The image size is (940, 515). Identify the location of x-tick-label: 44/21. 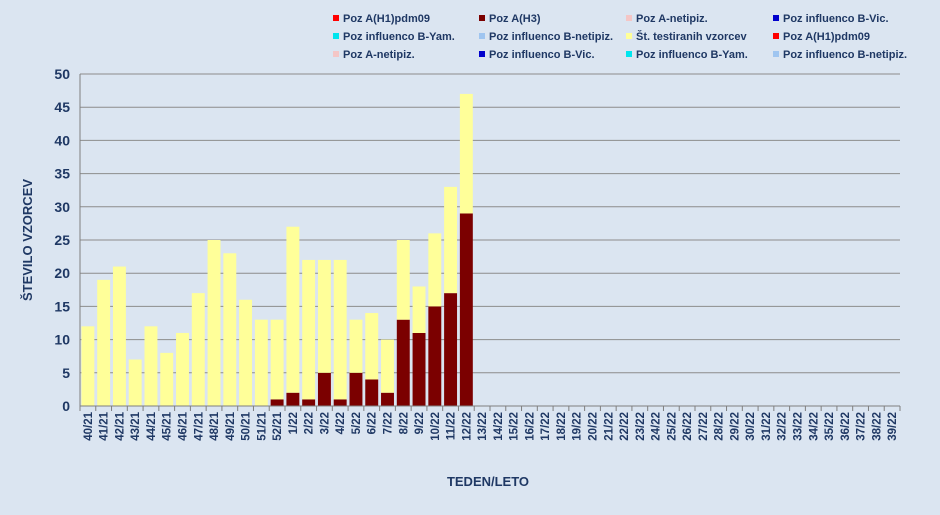
(152, 425).